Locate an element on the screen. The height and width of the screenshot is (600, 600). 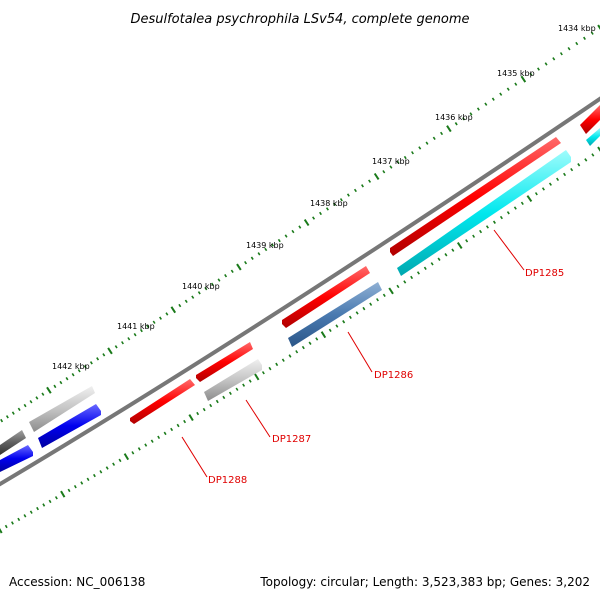
gene-blue-edge-reverse is located at coordinates (16, 458).